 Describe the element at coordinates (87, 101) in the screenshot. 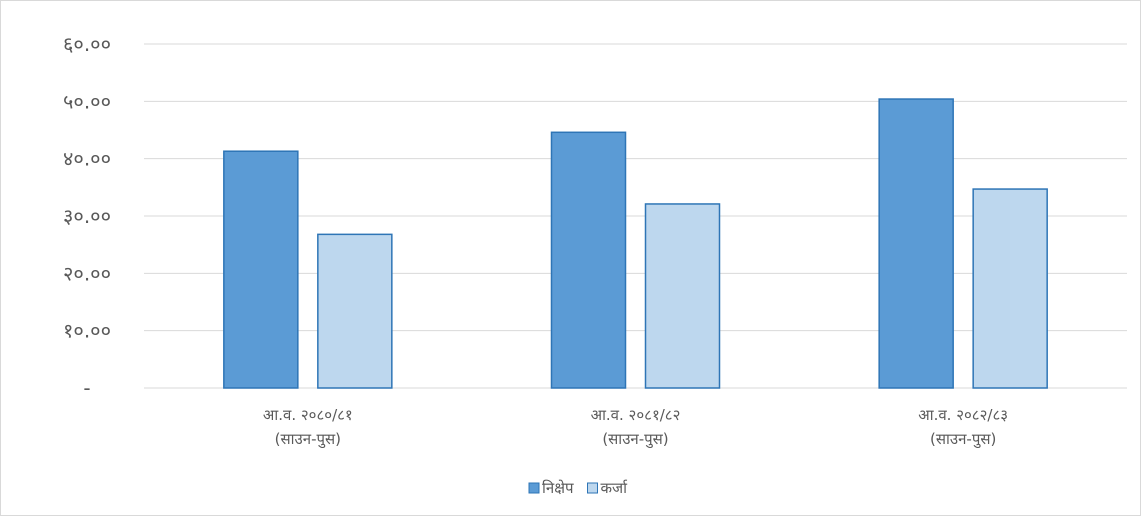

I see `y-tick-label: ५०.००` at that location.